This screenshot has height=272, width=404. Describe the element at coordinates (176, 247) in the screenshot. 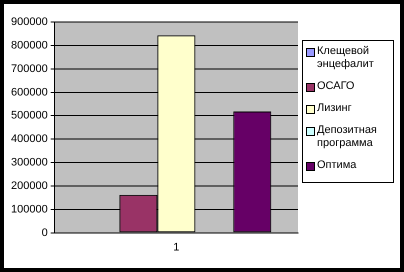

I see `x-tick-label: 1` at that location.